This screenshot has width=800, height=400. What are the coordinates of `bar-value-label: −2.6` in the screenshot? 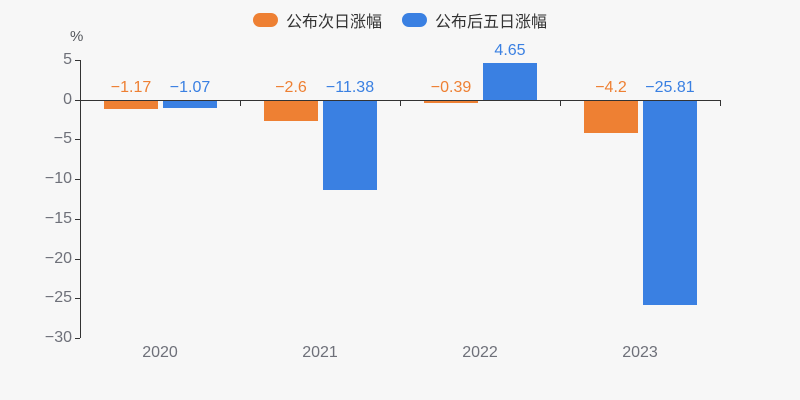 It's located at (291, 87).